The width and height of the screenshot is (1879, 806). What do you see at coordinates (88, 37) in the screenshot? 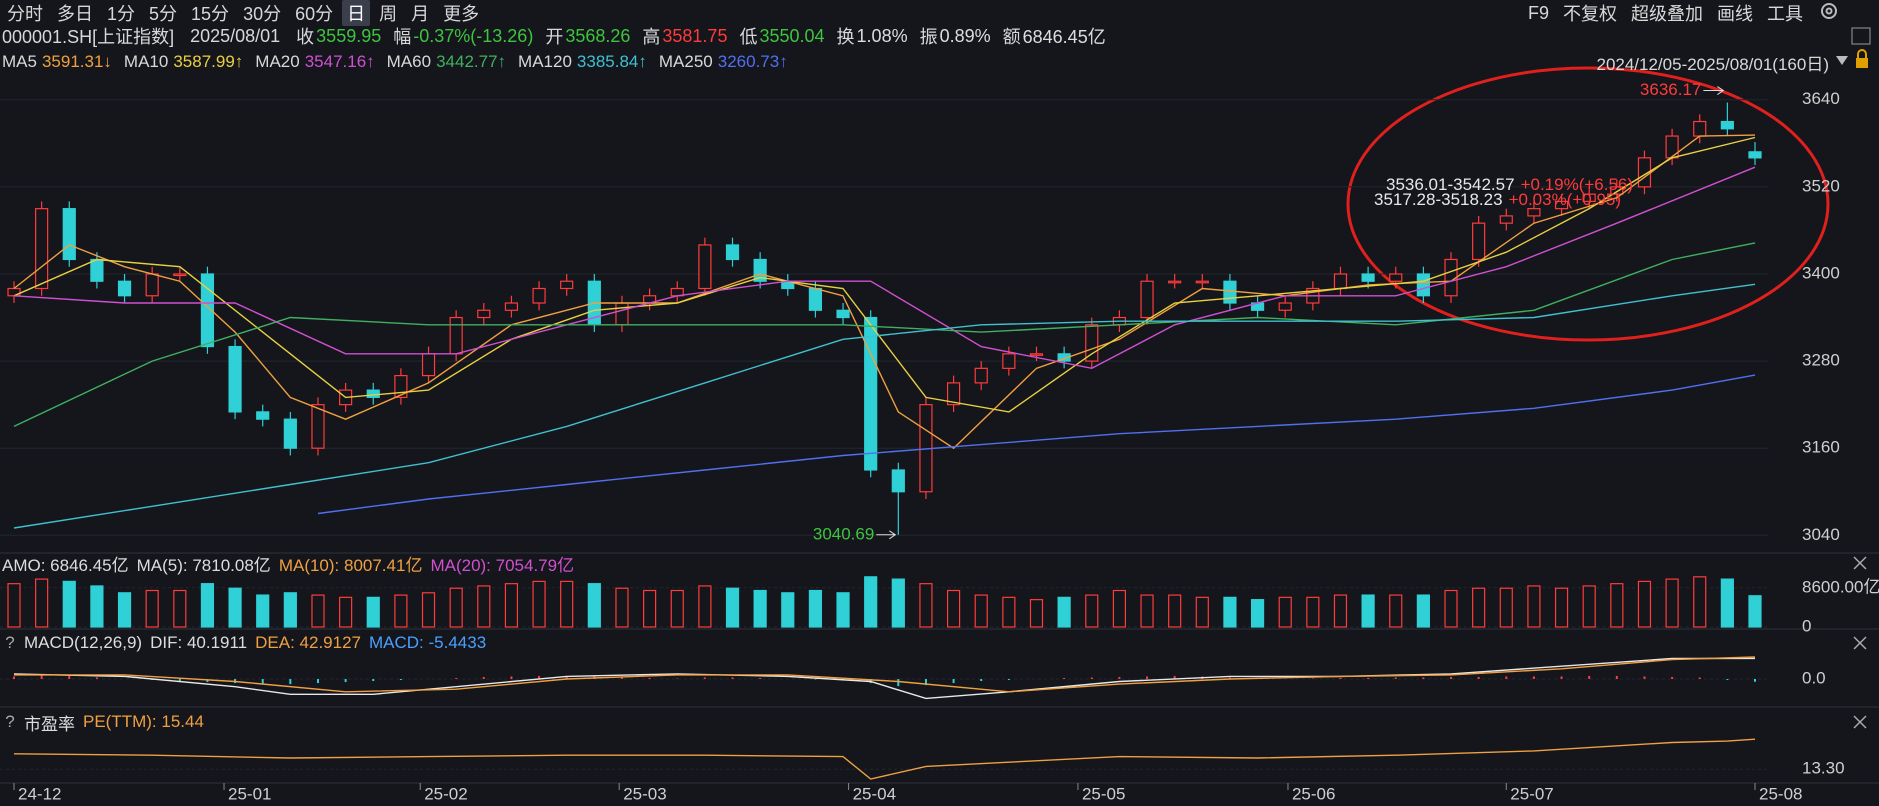
I see `symbol: 000001.SH[上证指数]` at bounding box center [88, 37].